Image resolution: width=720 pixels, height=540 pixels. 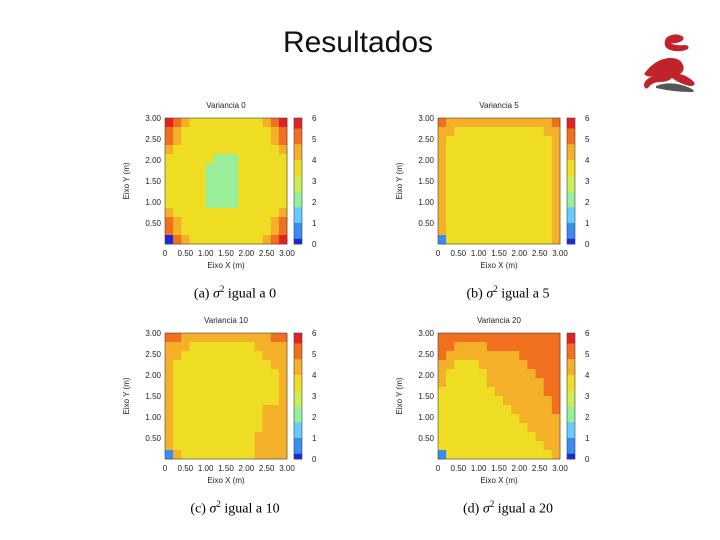 What do you see at coordinates (499, 320) in the screenshot?
I see `chart-title: Variancia 20` at bounding box center [499, 320].